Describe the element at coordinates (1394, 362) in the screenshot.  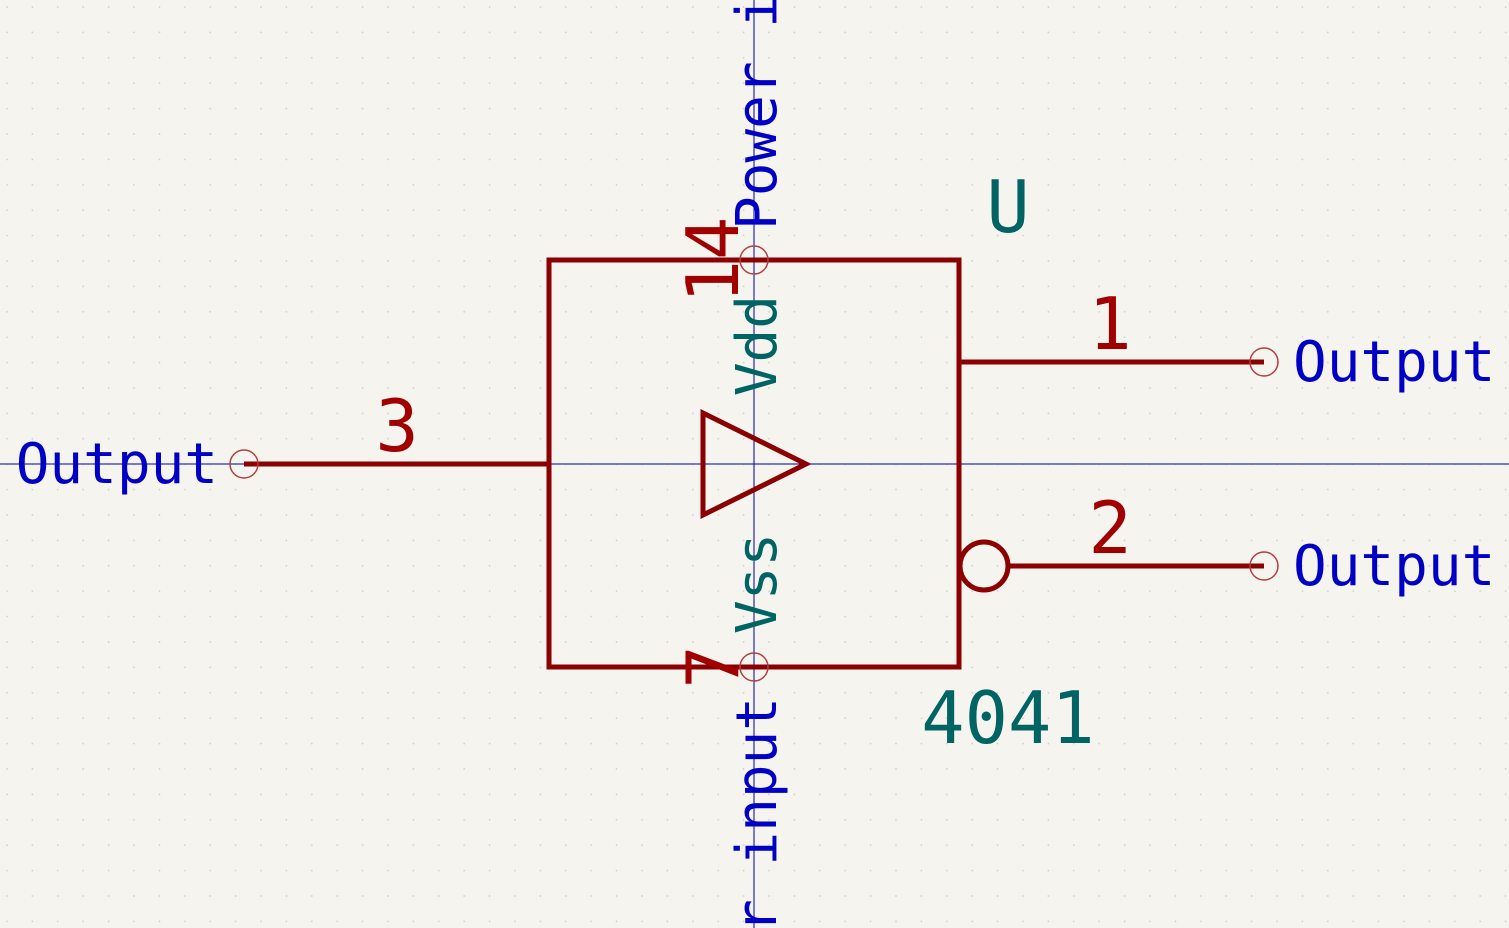
I see `pin-1-type: Output` at that location.